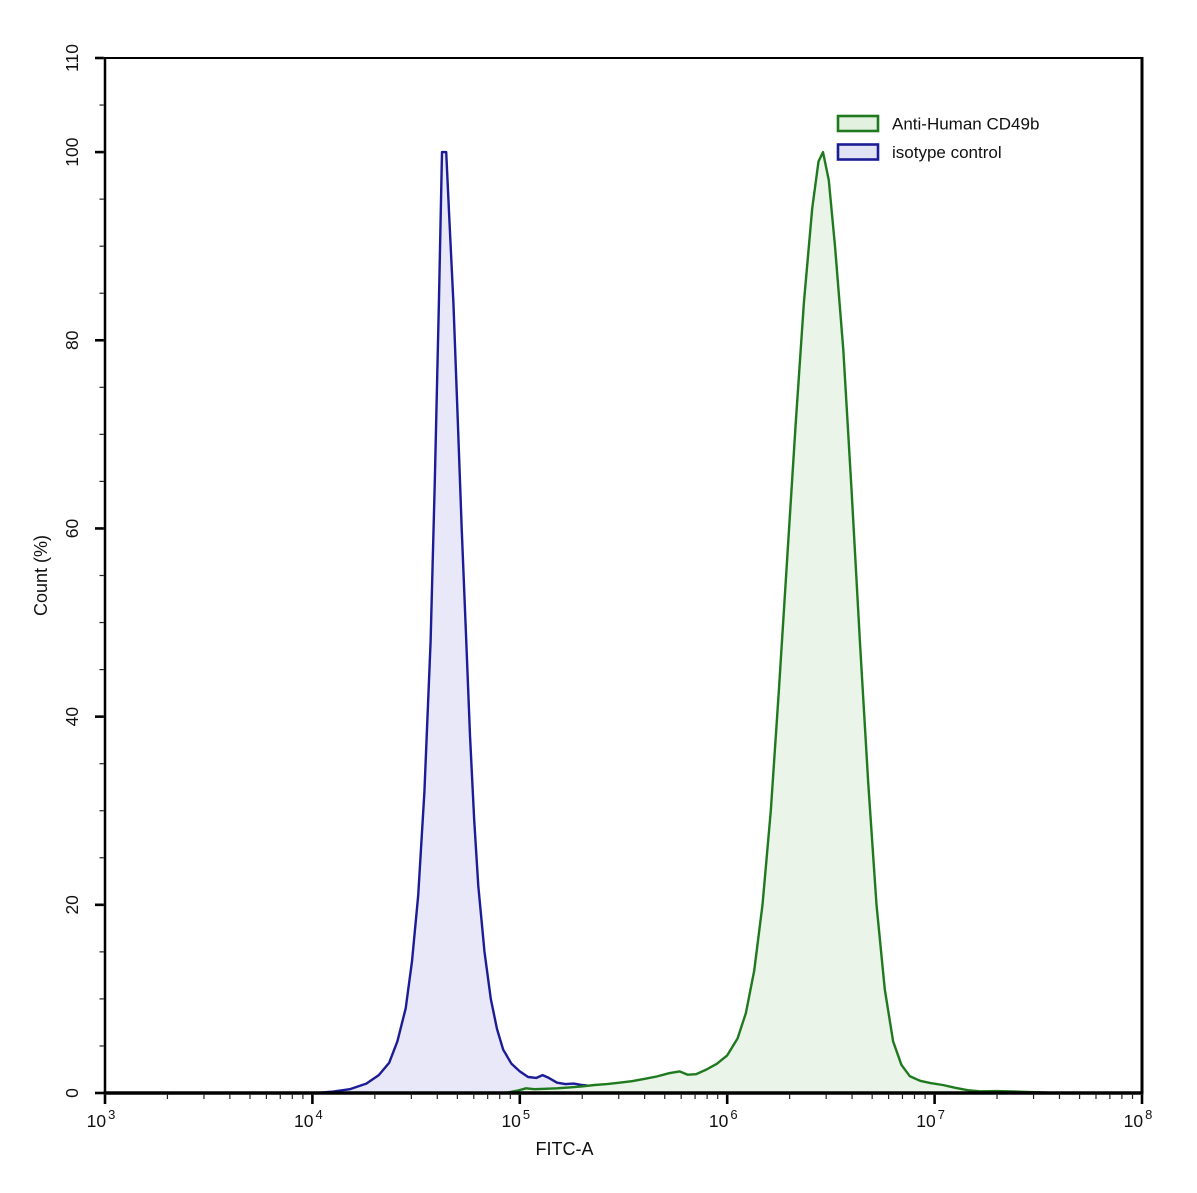 This screenshot has height=1193, width=1197. What do you see at coordinates (72, 1093) in the screenshot?
I see `y-axis-tick-label: 0` at bounding box center [72, 1093].